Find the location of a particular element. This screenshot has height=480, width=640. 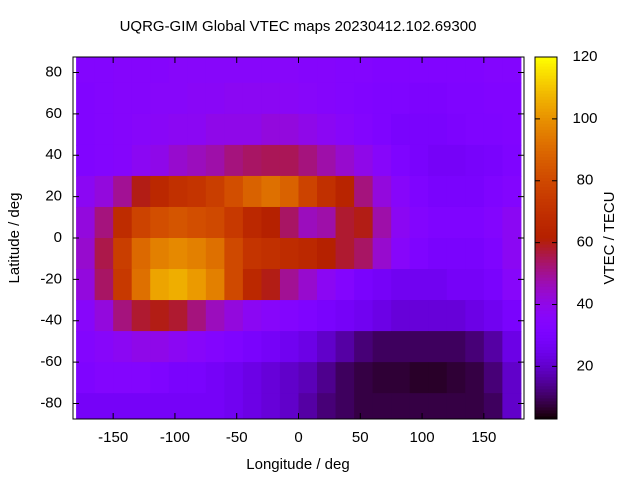

y-tick-label: -20 is located at coordinates (51, 278).